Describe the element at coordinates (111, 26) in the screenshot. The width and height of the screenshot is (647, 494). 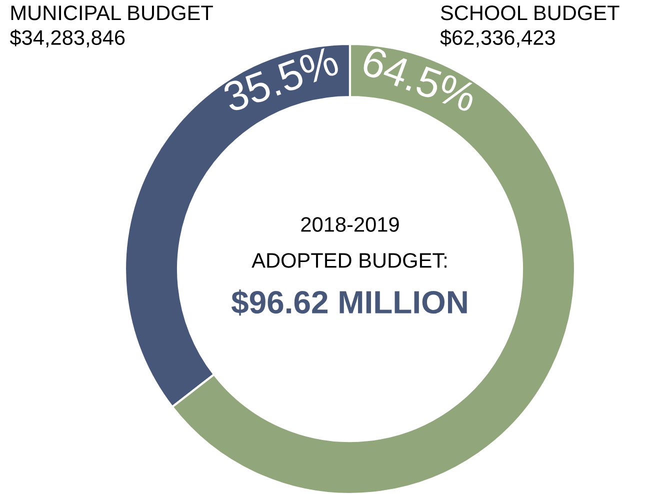
I see `slice-label: MUNICIPAL BUDGET $34,283,846` at that location.